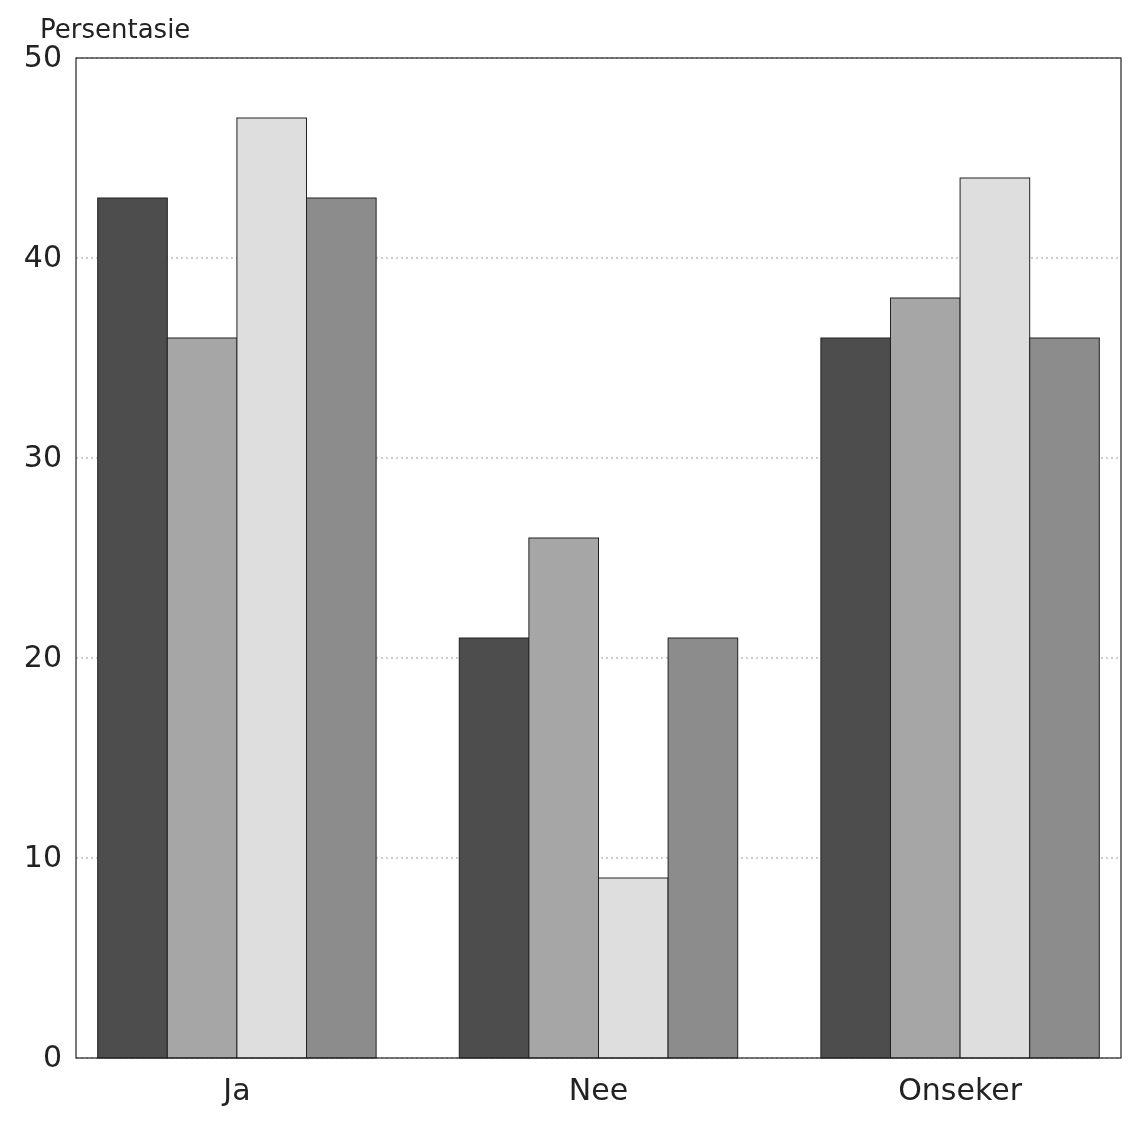 Image resolution: width=1133 pixels, height=1130 pixels. Describe the element at coordinates (42, 856) in the screenshot. I see `y-tick-label: 10` at that location.